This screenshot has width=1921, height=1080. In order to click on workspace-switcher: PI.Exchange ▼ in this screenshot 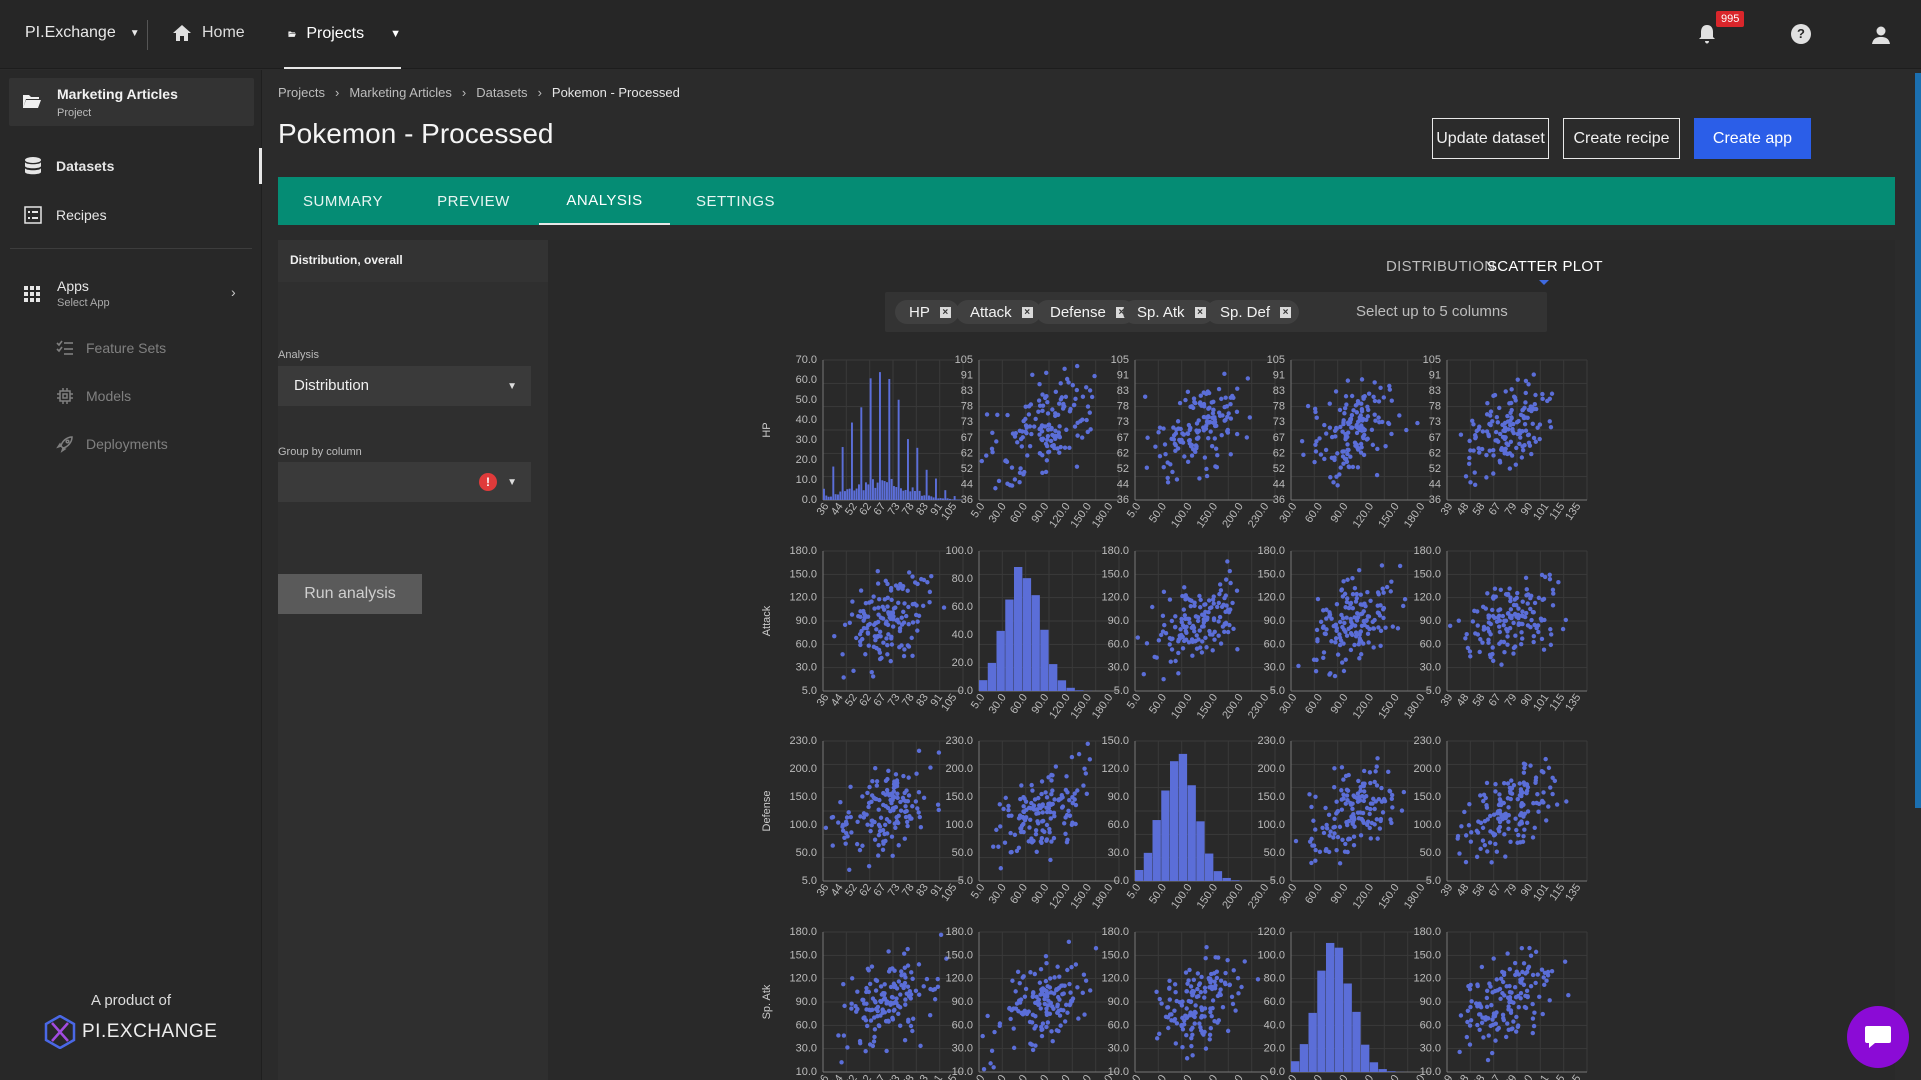, I will do `click(82, 33)`.